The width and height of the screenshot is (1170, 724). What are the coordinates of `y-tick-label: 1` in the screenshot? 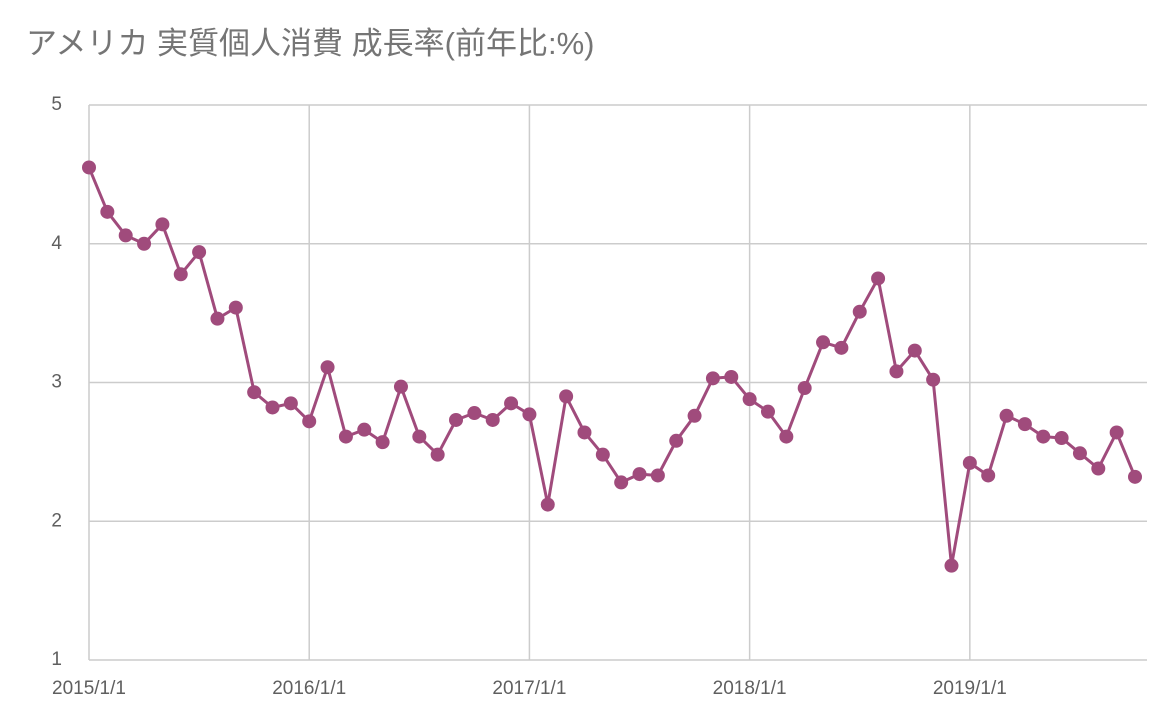 It's located at (56, 659).